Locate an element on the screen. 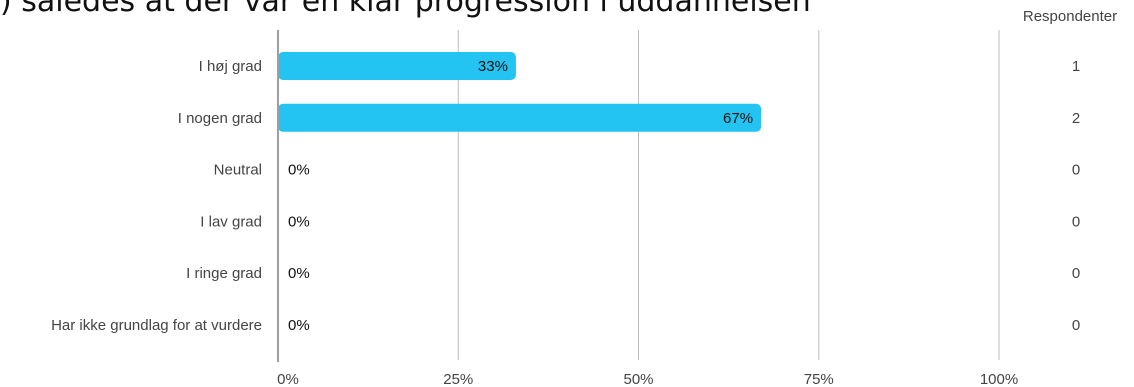  category-label: I ringe grad is located at coordinates (224, 273).